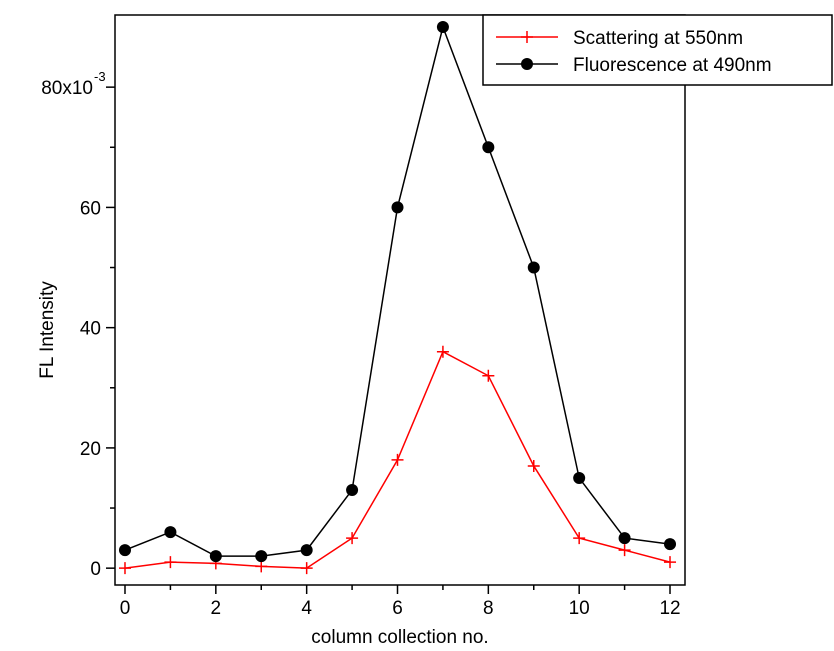 The width and height of the screenshot is (834, 651). Describe the element at coordinates (47, 330) in the screenshot. I see `y-axis-label: FL Intensity` at that location.